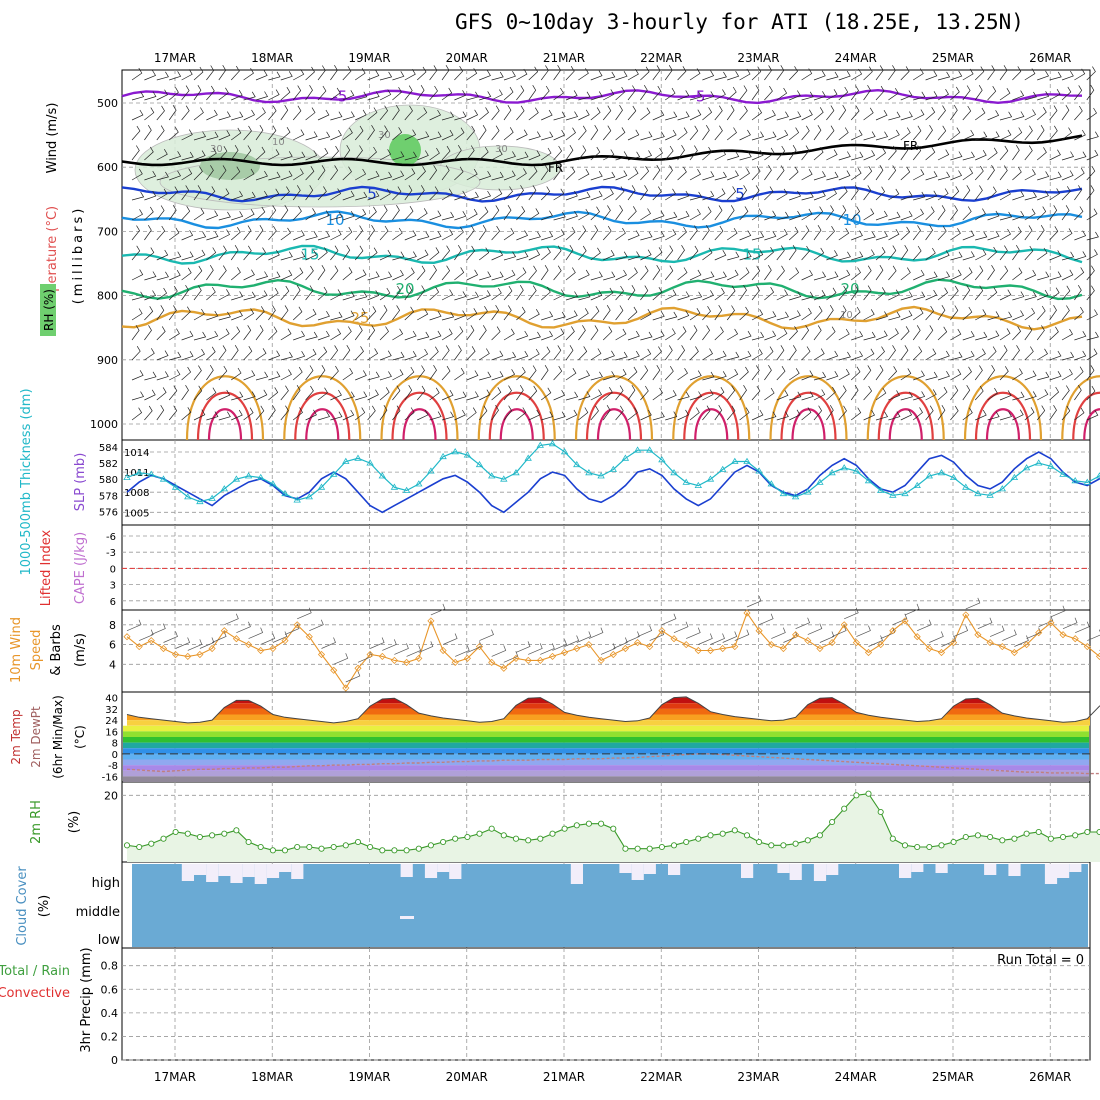 The image size is (1100, 1100). Describe the element at coordinates (108, 464) in the screenshot. I see `thickness-tick-label: 582` at that location.